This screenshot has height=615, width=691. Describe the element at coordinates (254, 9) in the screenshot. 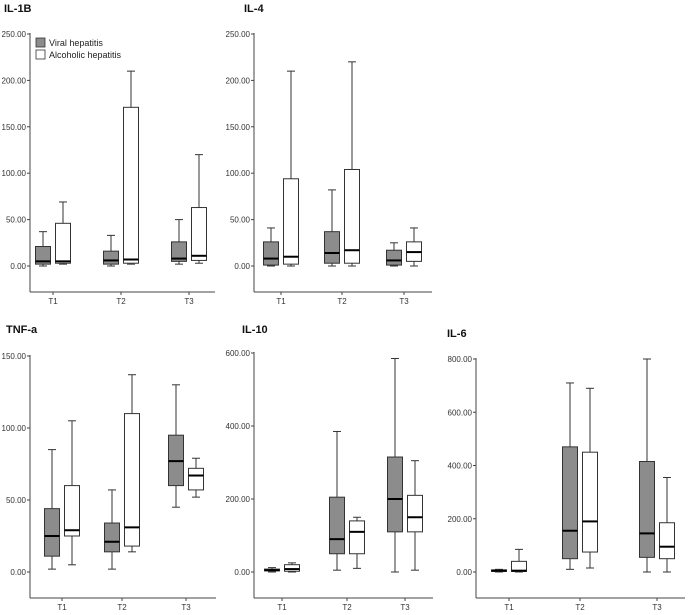

I see `panel-title: IL-4` at that location.